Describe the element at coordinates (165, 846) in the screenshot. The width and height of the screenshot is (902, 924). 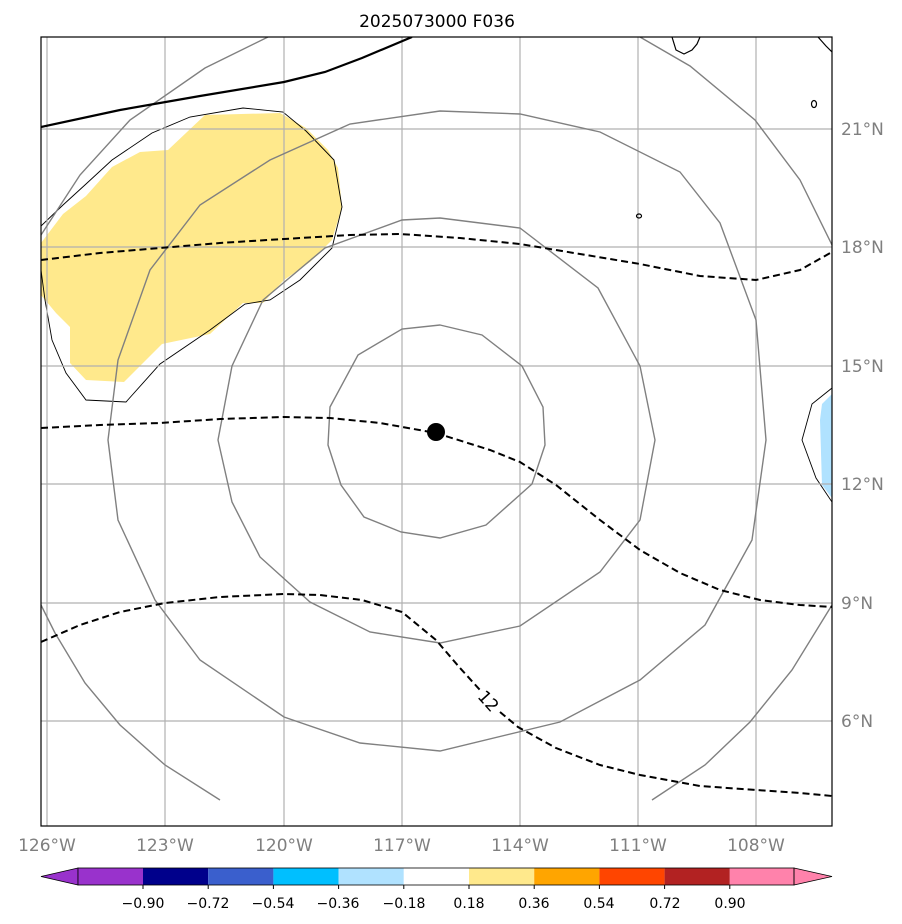
I see `lon-label: 123°W` at that location.